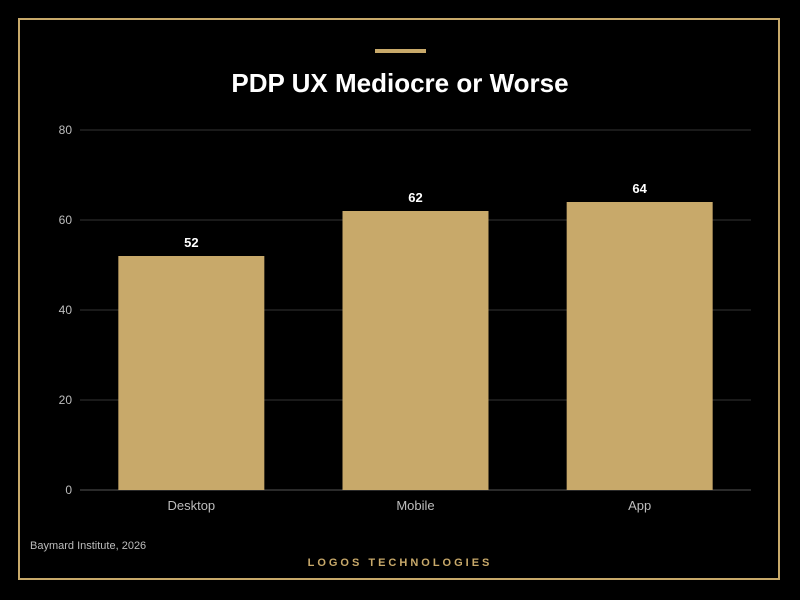 The height and width of the screenshot is (600, 800). What do you see at coordinates (400, 563) in the screenshot?
I see `brand-footer: LOGOS TECHNOLOGIES` at bounding box center [400, 563].